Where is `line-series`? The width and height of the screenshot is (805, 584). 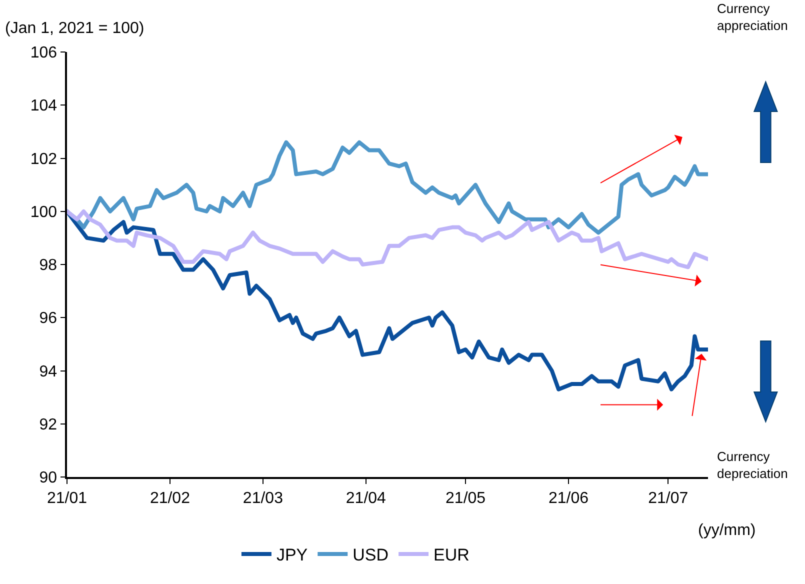 line-series is located at coordinates (387, 239).